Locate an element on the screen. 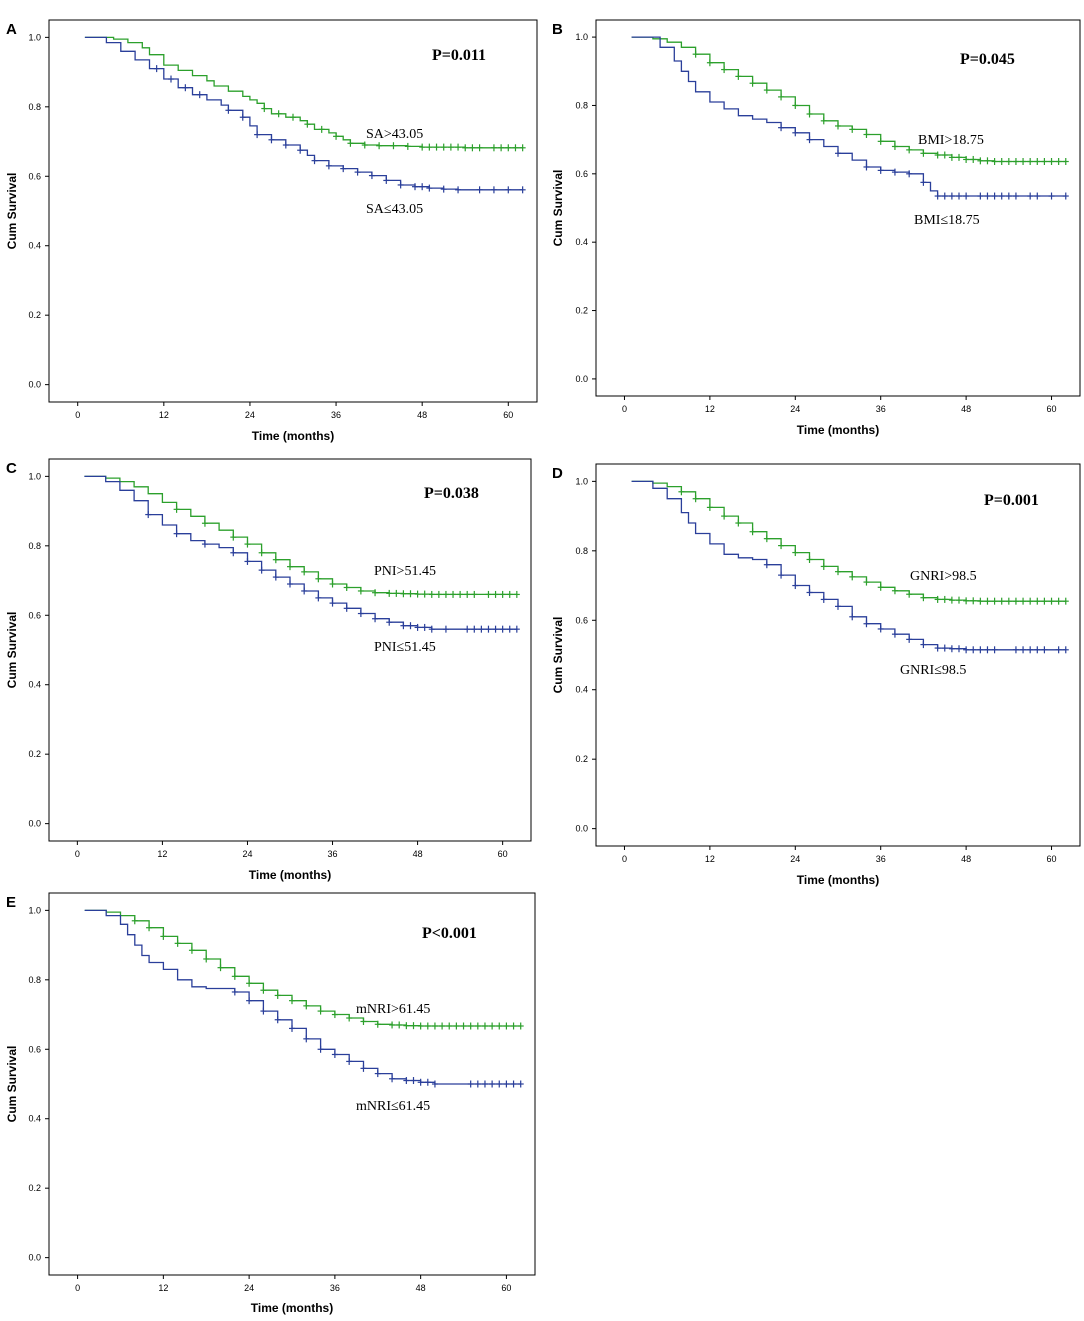 The image size is (1084, 1321). y-axis-title: Cum Survival is located at coordinates (558, 208).